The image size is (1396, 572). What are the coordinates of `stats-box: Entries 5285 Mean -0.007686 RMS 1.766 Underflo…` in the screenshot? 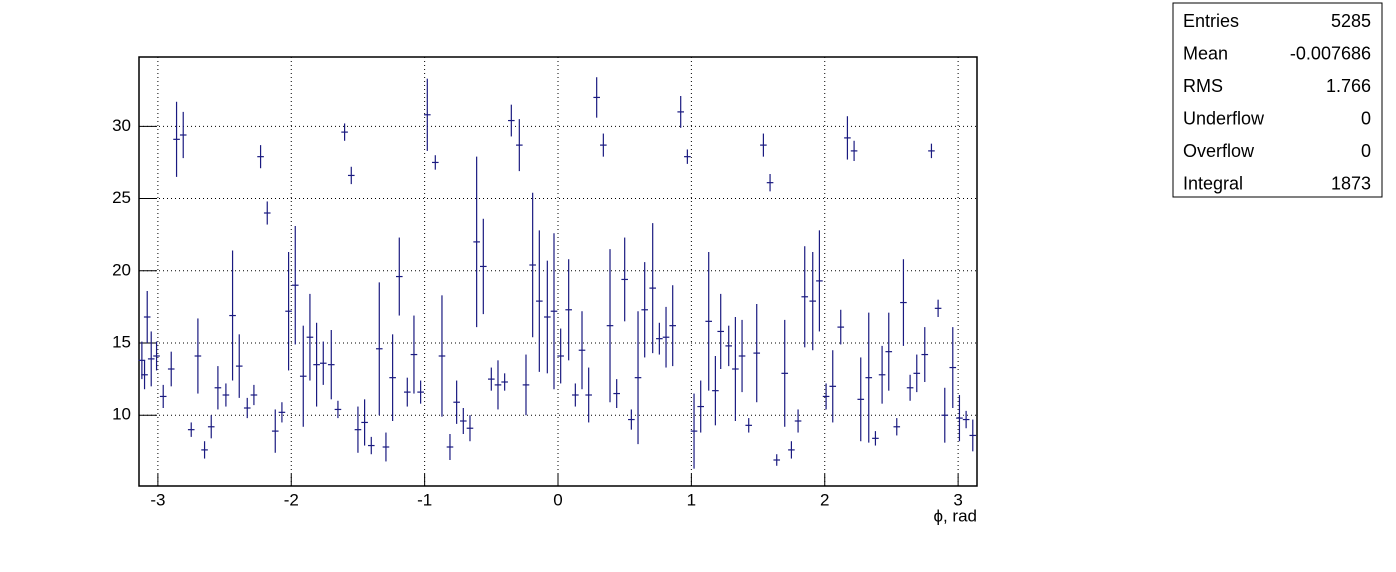 It's located at (1277, 100).